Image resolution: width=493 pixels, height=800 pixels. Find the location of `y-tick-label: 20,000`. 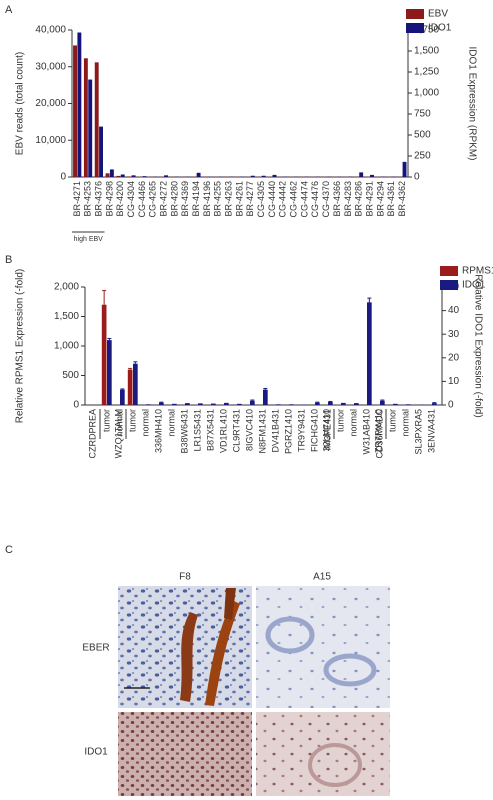

y-tick-label: 20,000 is located at coordinates (50, 103).